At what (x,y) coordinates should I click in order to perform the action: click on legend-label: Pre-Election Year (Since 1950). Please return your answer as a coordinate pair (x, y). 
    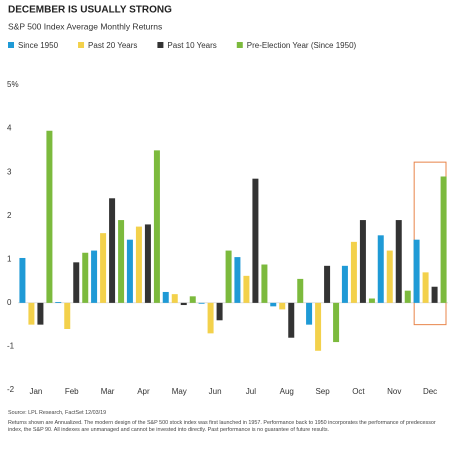
    Looking at the image, I should click on (302, 45).